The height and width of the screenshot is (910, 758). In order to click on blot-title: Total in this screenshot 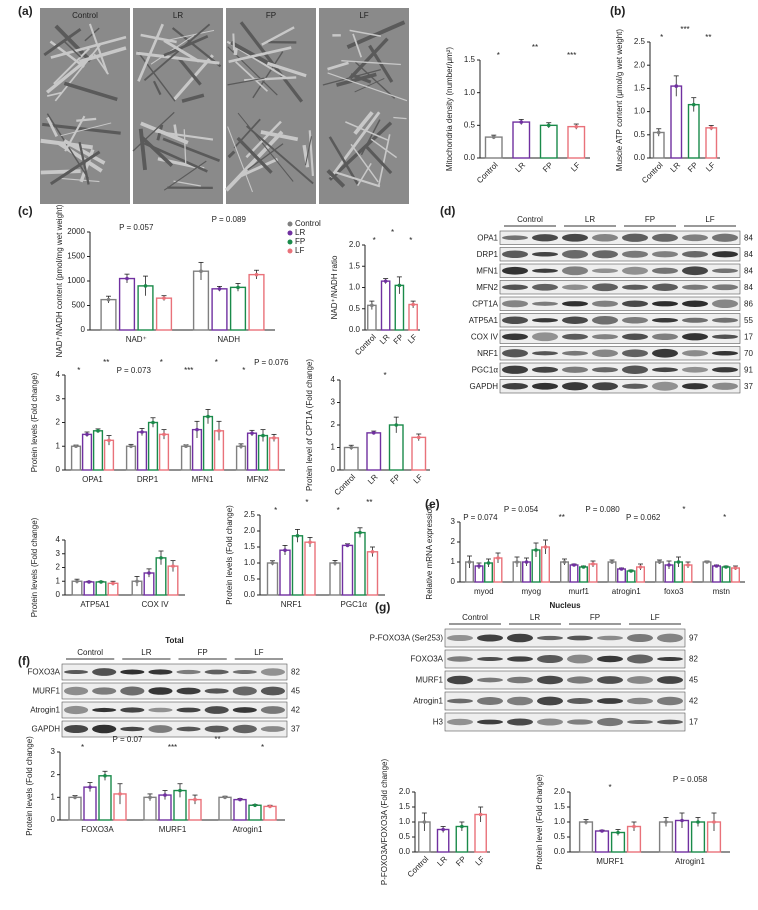, I will do `click(174, 640)`.